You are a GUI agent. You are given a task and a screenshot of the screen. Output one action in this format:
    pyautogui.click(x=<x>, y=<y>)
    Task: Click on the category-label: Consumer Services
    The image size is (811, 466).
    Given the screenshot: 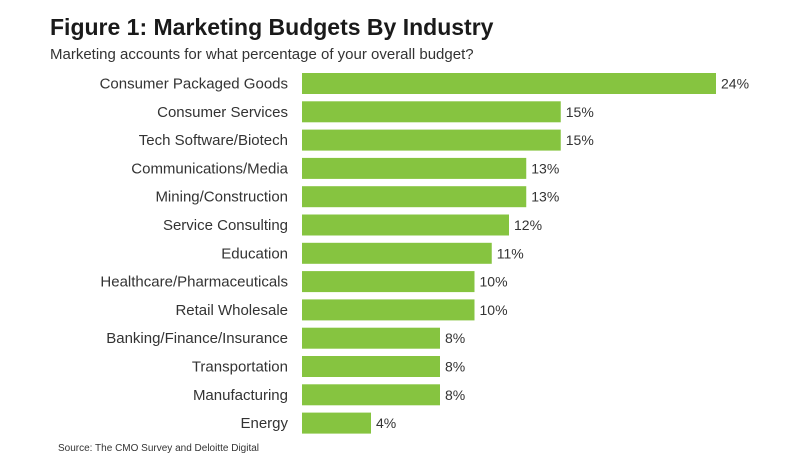 What is the action you would take?
    pyautogui.click(x=222, y=112)
    